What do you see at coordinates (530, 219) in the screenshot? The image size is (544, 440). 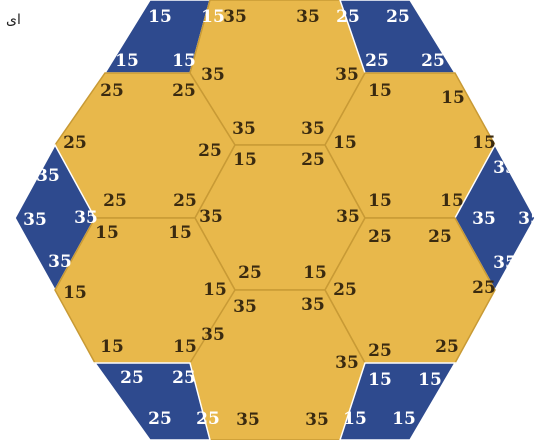 I see `right-blue-label-2: 35` at bounding box center [530, 219].